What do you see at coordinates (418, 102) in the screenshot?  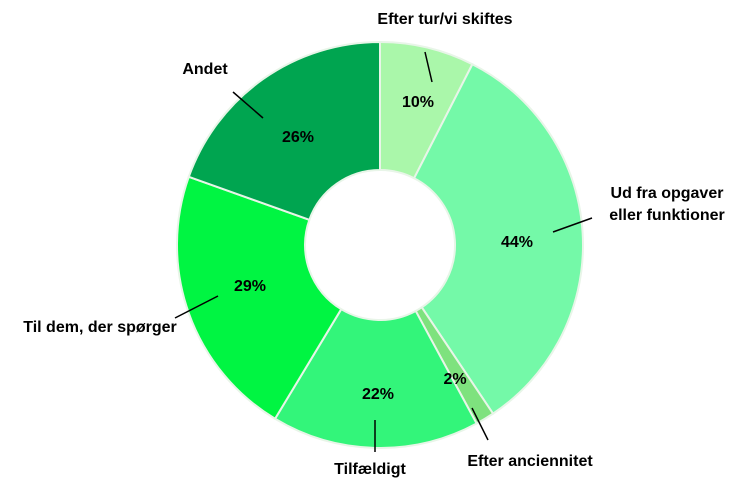 I see `value-label: 10%` at bounding box center [418, 102].